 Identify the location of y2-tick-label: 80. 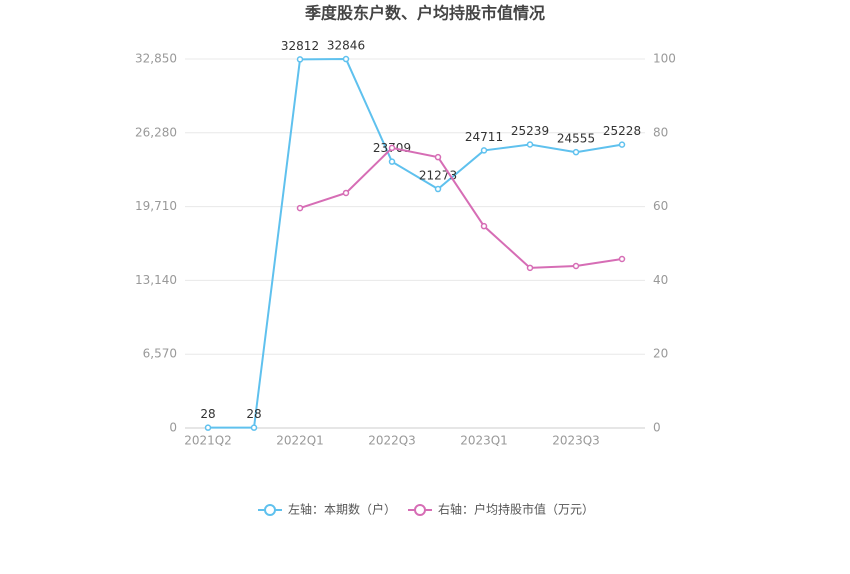
(660, 132).